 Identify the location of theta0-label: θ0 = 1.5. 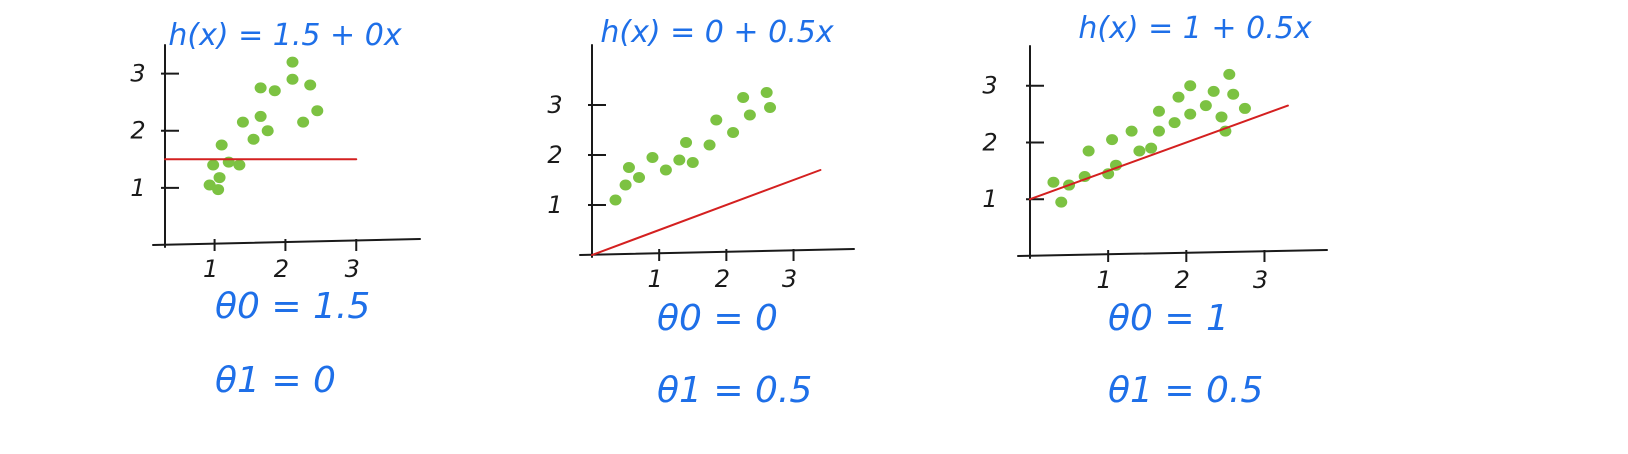
(292, 306).